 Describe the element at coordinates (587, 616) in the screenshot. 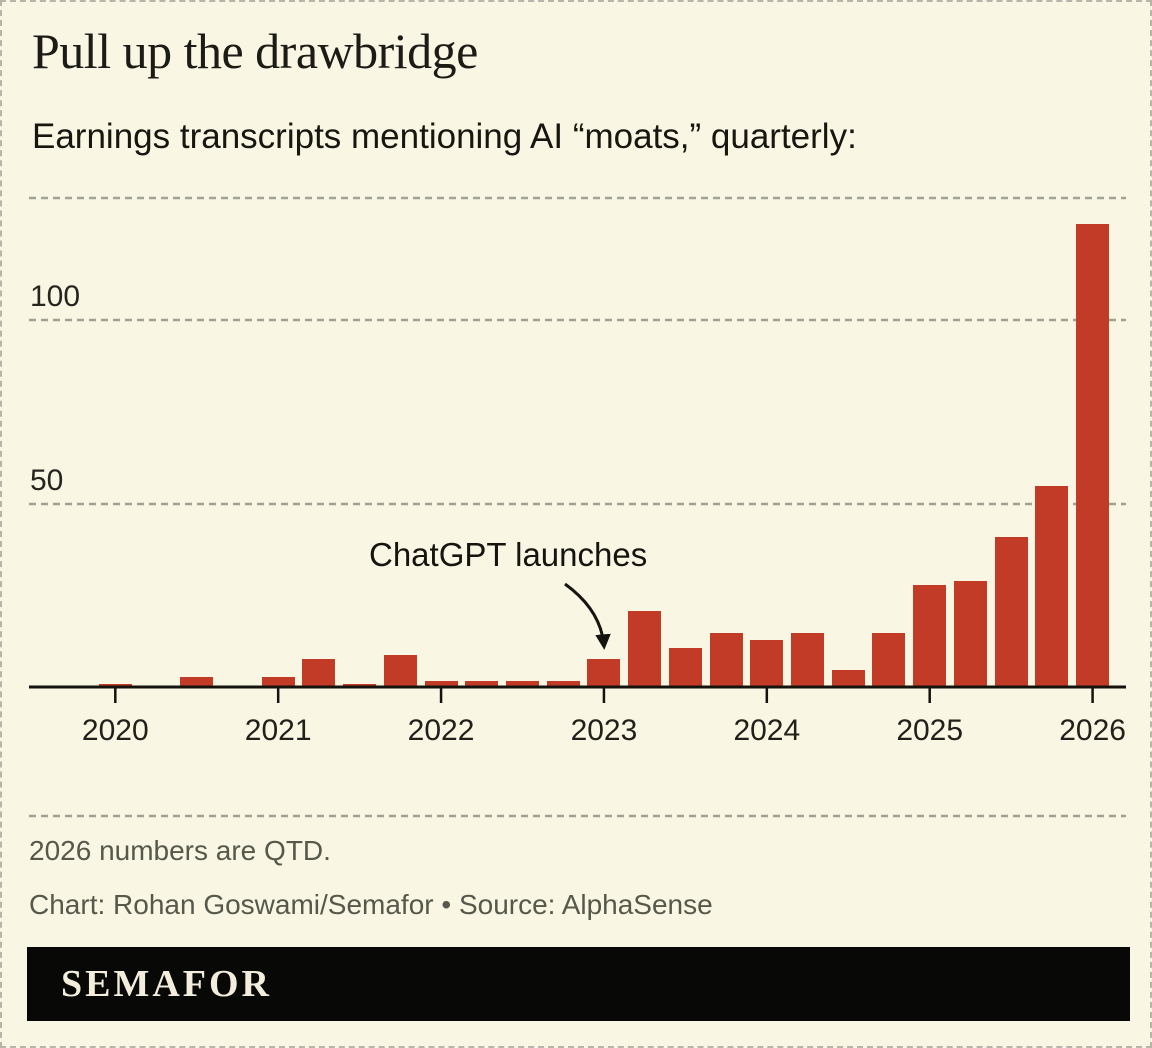

I see `annotation-arrow` at that location.